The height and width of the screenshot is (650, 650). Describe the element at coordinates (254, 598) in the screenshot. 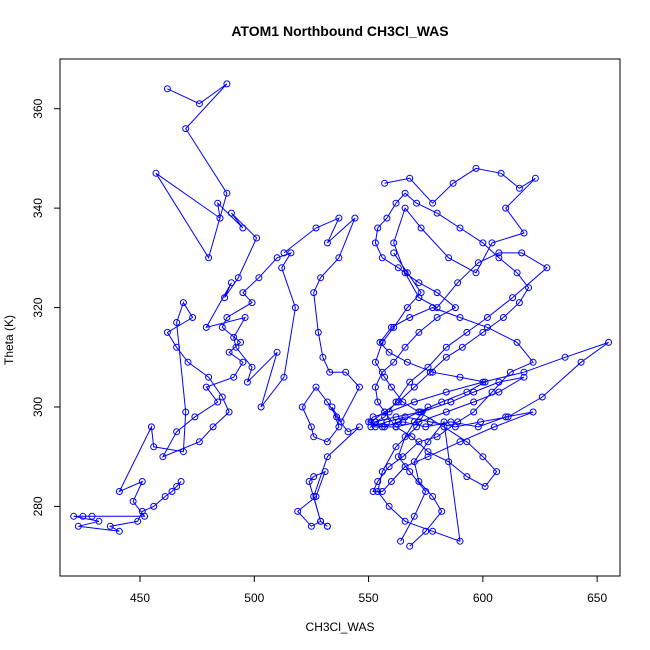

I see `x-tick-label: 500` at that location.